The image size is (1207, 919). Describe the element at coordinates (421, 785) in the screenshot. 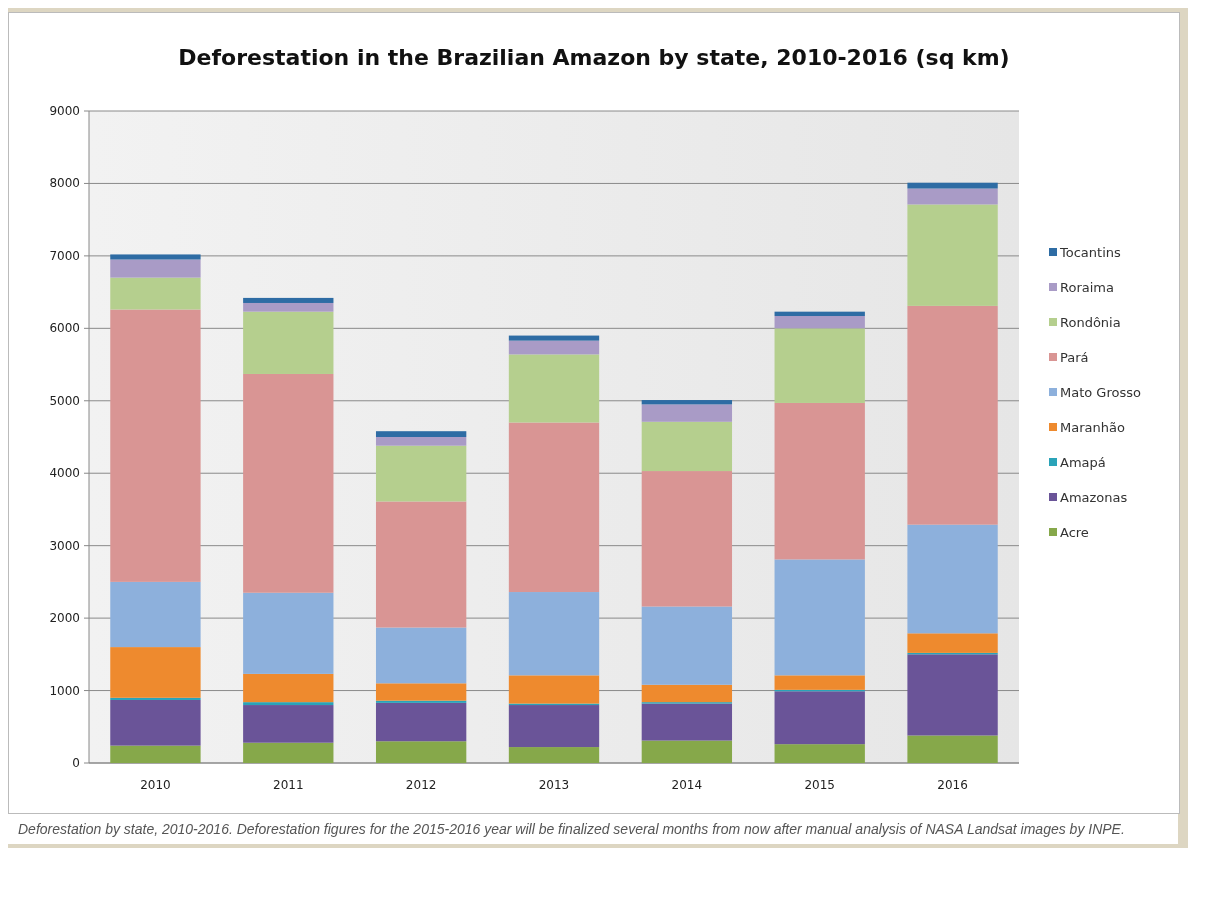

I see `x-tick-label: 2012` at that location.